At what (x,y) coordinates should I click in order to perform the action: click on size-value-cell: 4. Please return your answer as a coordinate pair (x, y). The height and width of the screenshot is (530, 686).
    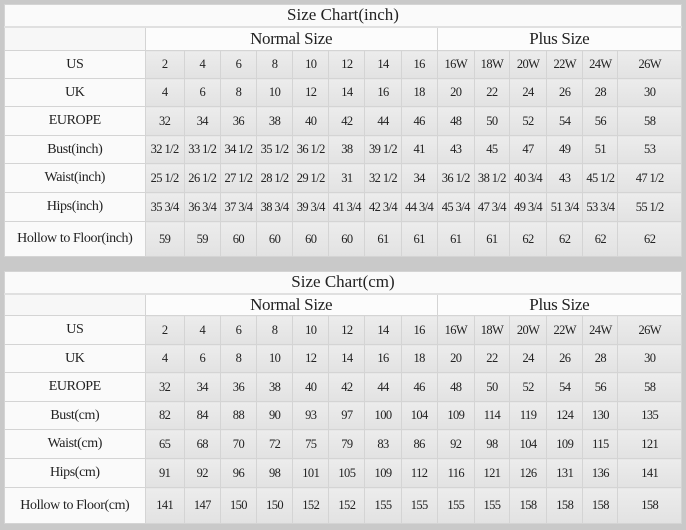
    Looking at the image, I should click on (164, 358).